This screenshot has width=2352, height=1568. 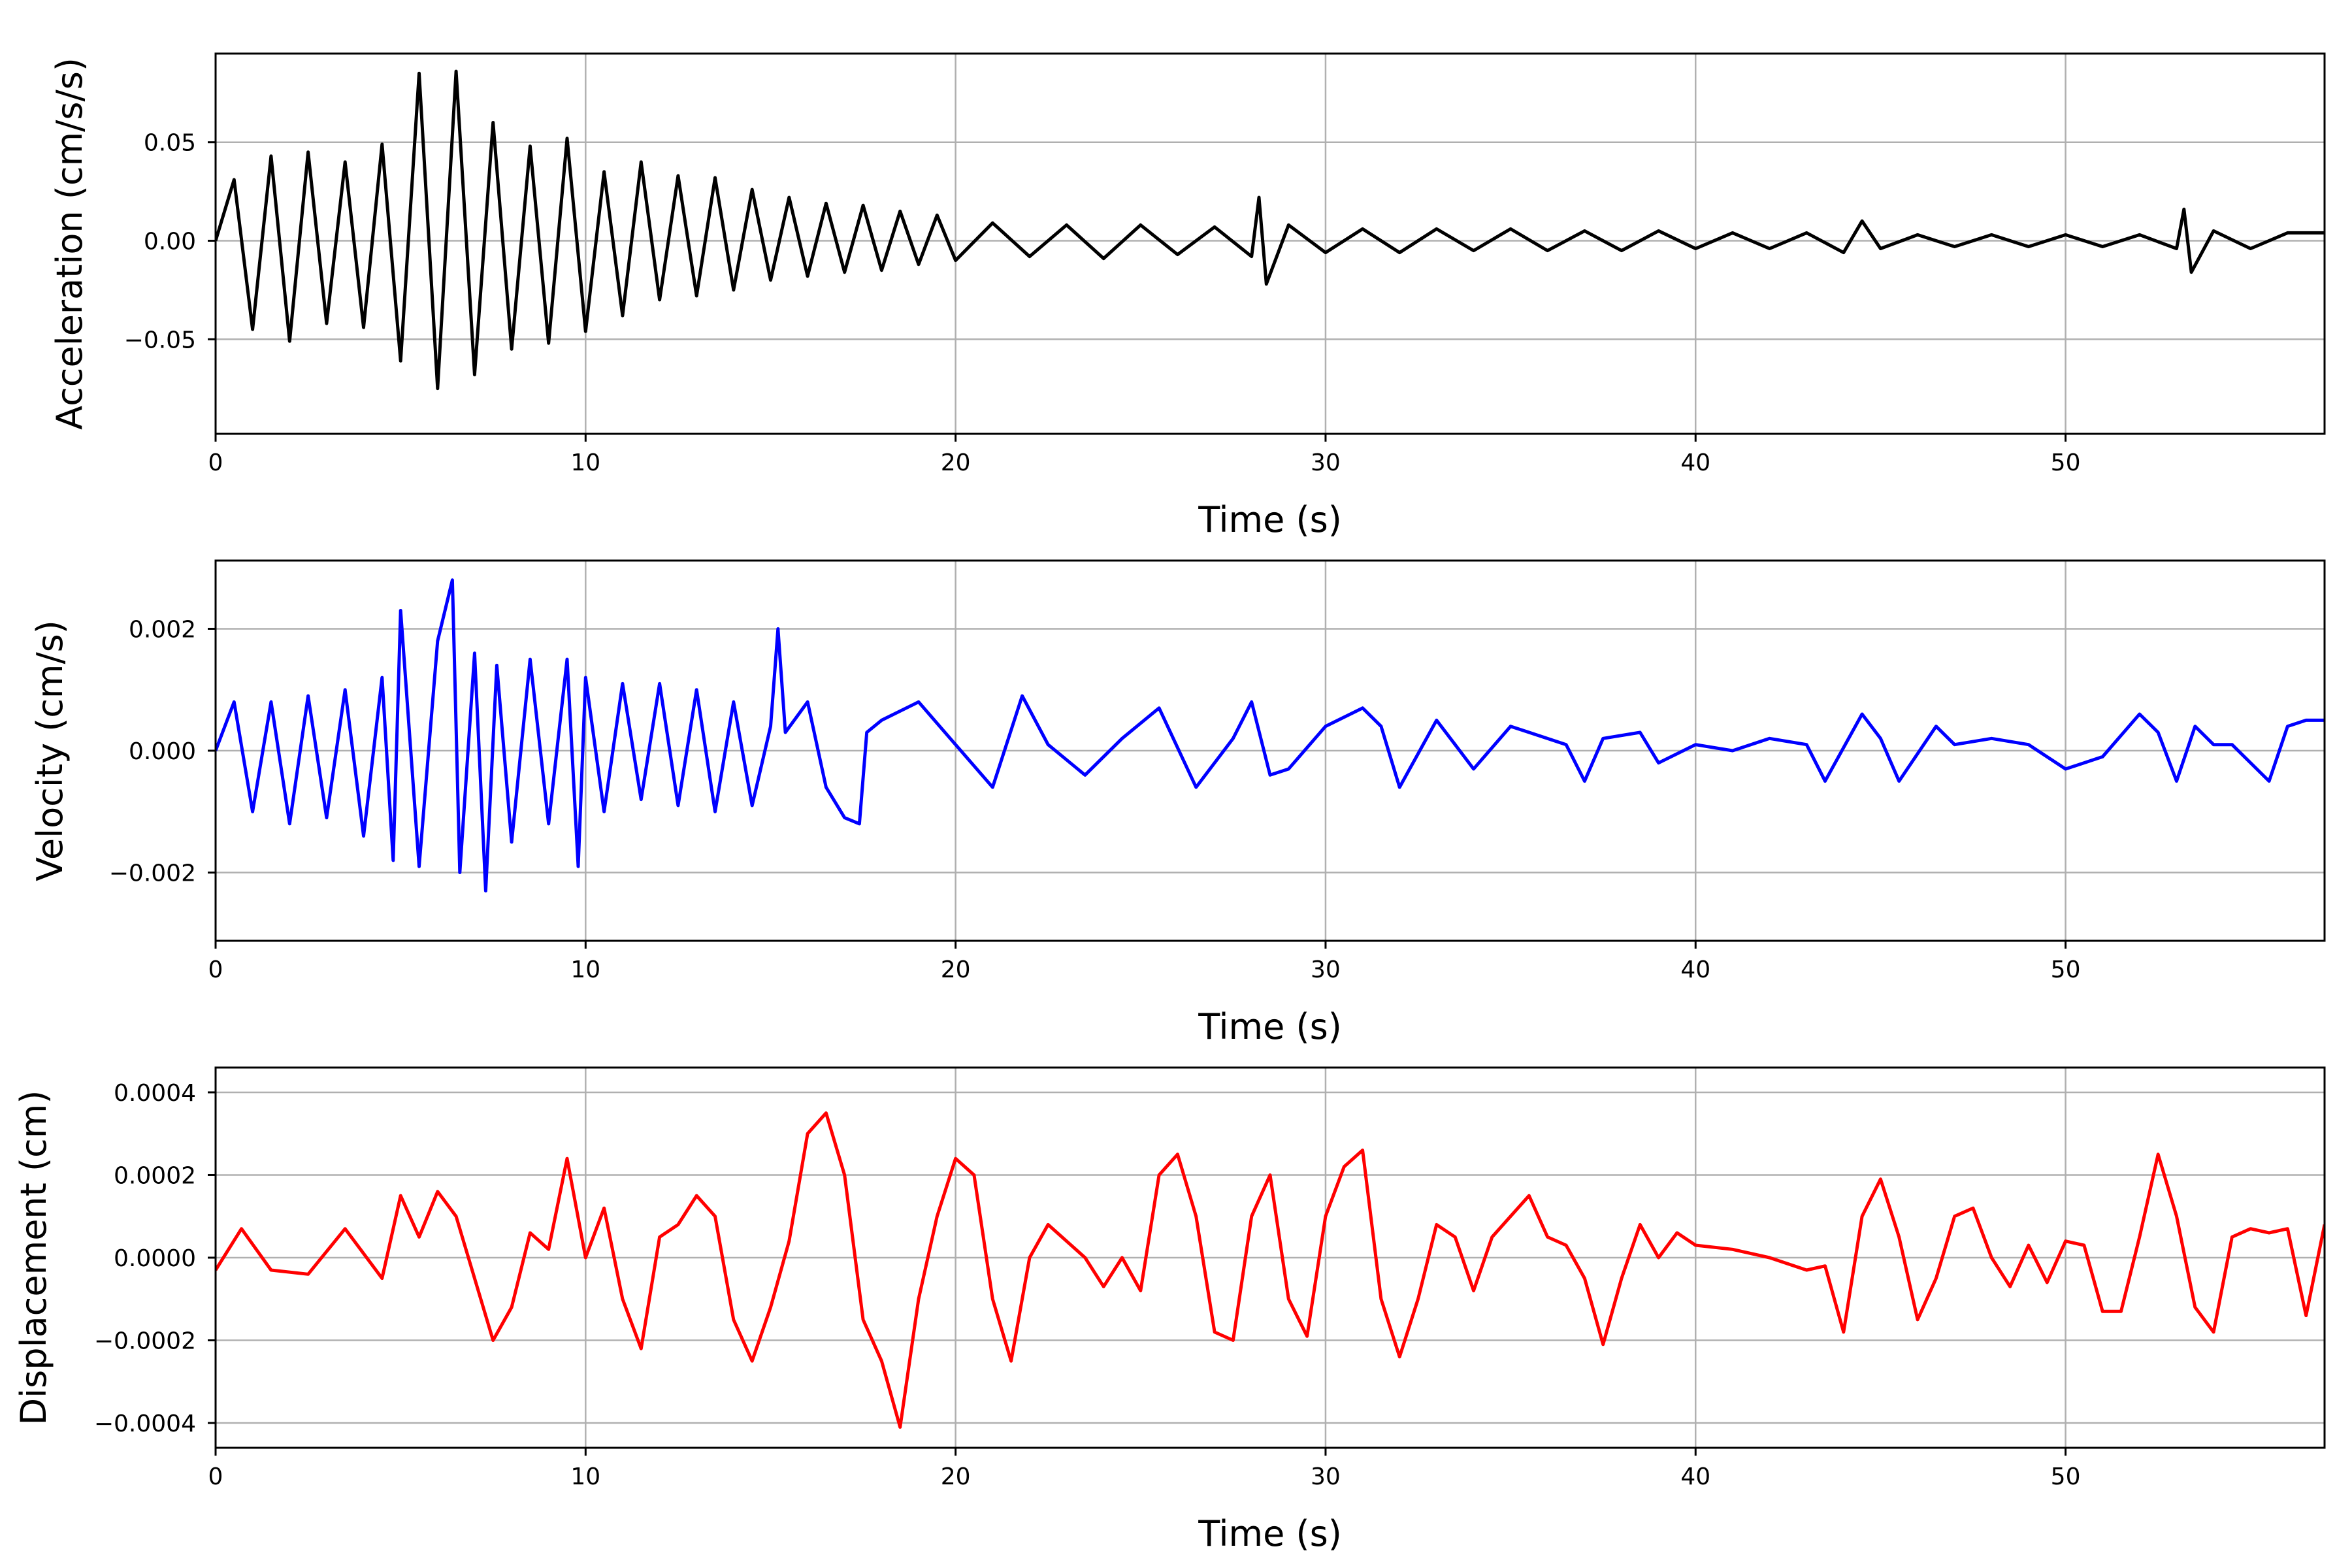 What do you see at coordinates (152, 873) in the screenshot?
I see `velocity-y-tick-label: −0.002` at bounding box center [152, 873].